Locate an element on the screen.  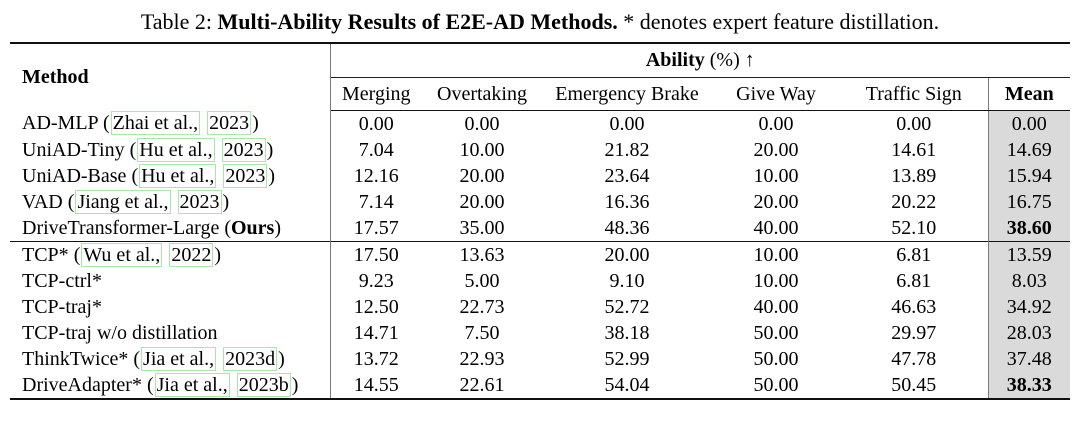
caption-title: Multi-Ability Results of E2E-AD Methods. is located at coordinates (417, 21).